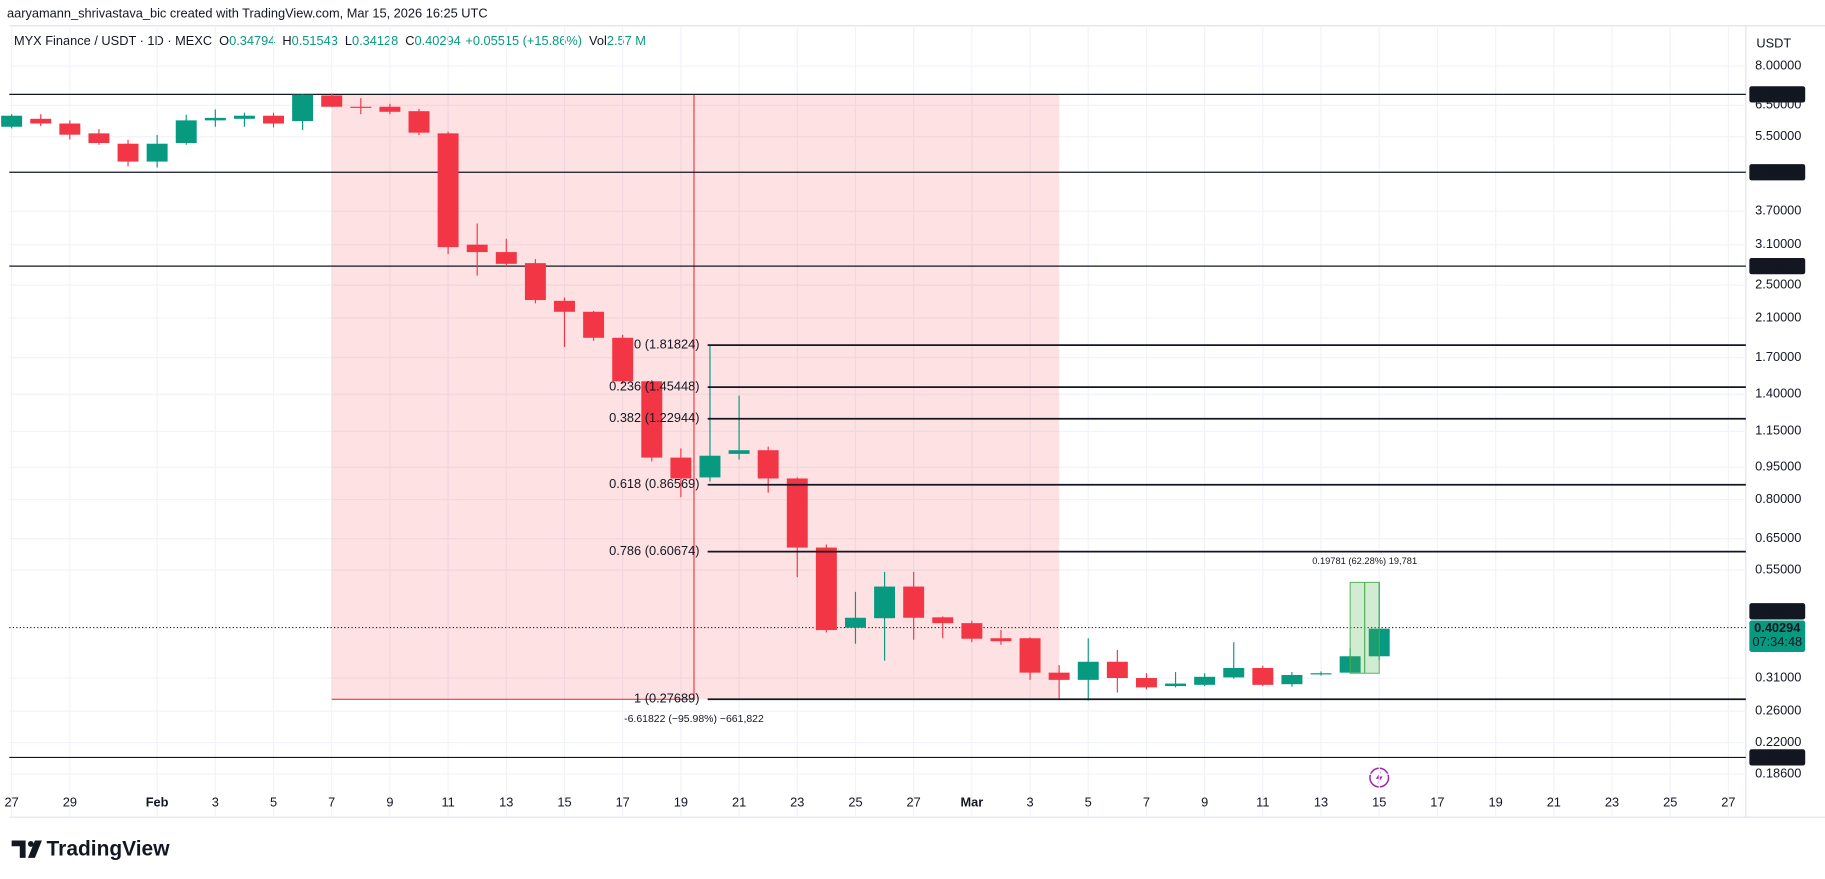 This screenshot has width=1825, height=879. What do you see at coordinates (1777, 627) in the screenshot?
I see `last-price-label: 0.40294` at bounding box center [1777, 627].